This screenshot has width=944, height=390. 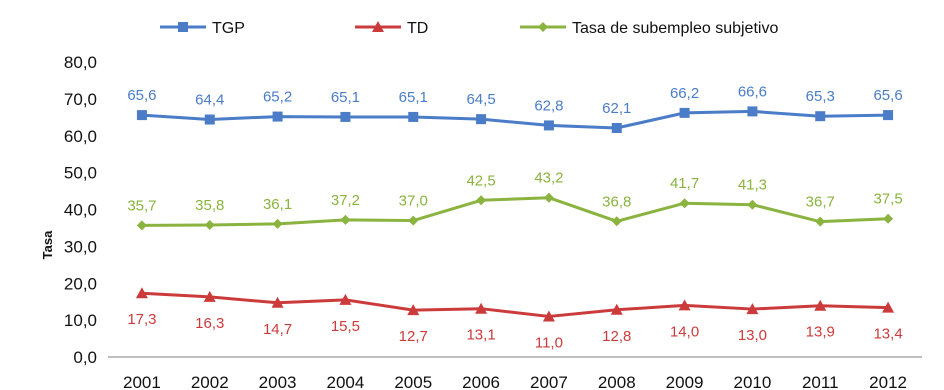 I want to click on data-label: 42,5, so click(x=480, y=180).